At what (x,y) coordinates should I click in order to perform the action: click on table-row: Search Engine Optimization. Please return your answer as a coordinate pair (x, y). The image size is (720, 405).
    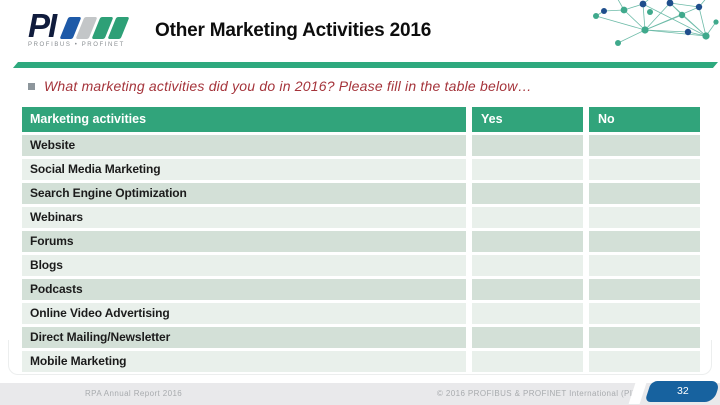
    Looking at the image, I should click on (361, 193).